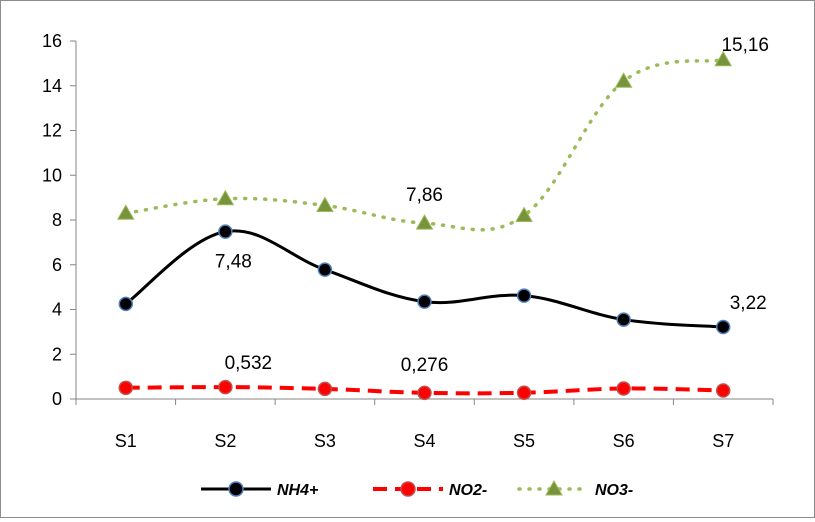 This screenshot has width=815, height=522. What do you see at coordinates (524, 441) in the screenshot?
I see `x-tick-label: S5` at bounding box center [524, 441].